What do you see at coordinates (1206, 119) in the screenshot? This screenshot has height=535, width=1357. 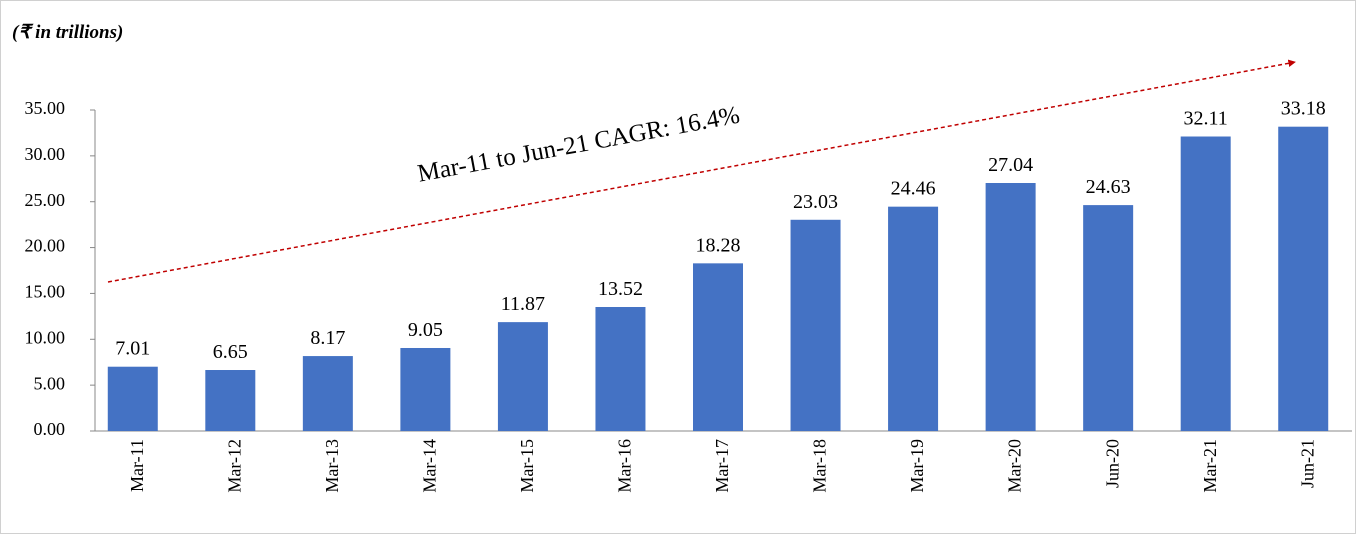 I see `data-label: 32.11` at bounding box center [1206, 119].